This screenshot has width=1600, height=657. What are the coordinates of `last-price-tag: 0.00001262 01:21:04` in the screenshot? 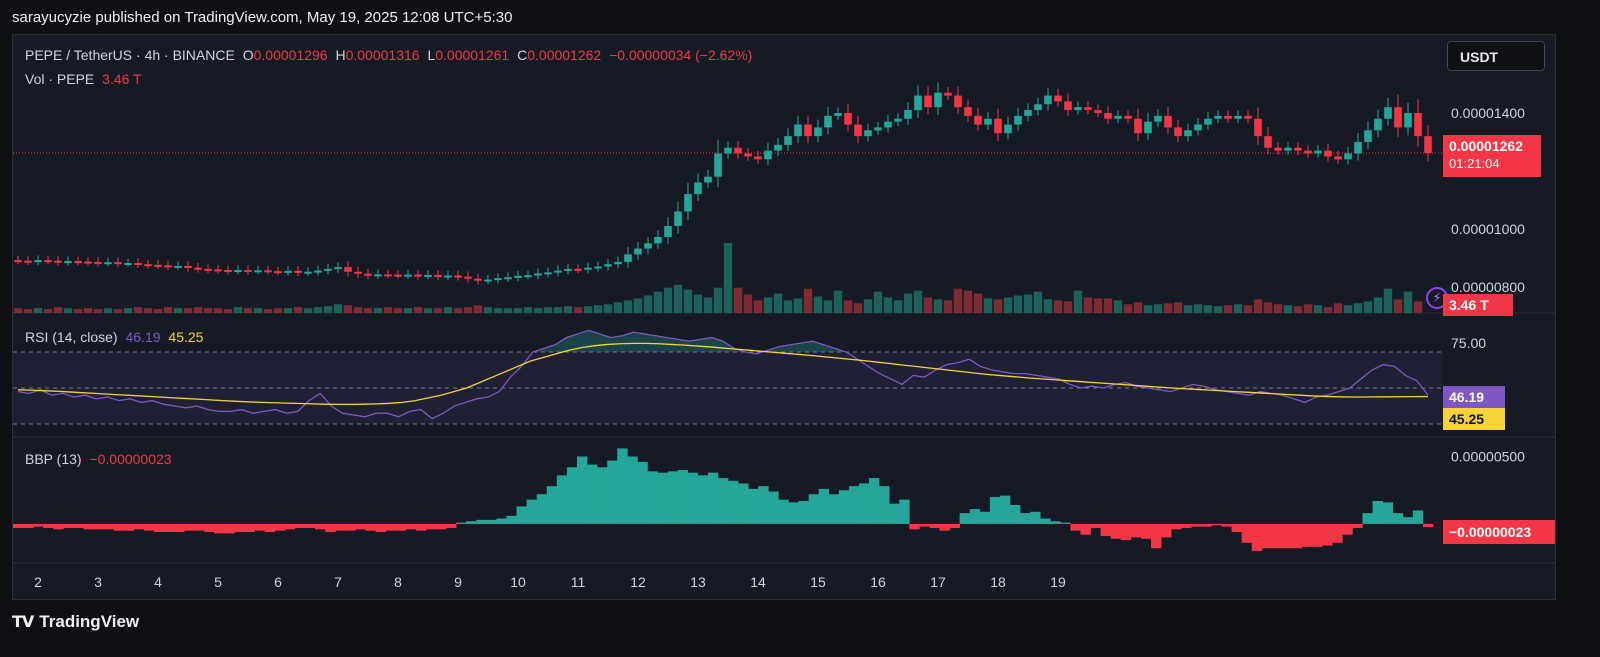 It's located at (1492, 156).